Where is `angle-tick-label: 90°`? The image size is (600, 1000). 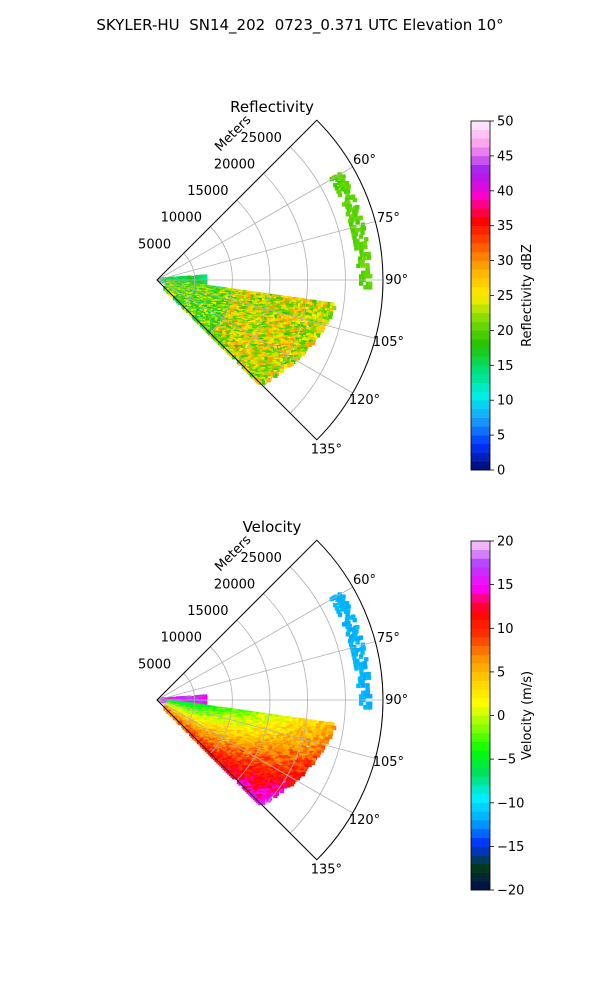 angle-tick-label: 90° is located at coordinates (396, 280).